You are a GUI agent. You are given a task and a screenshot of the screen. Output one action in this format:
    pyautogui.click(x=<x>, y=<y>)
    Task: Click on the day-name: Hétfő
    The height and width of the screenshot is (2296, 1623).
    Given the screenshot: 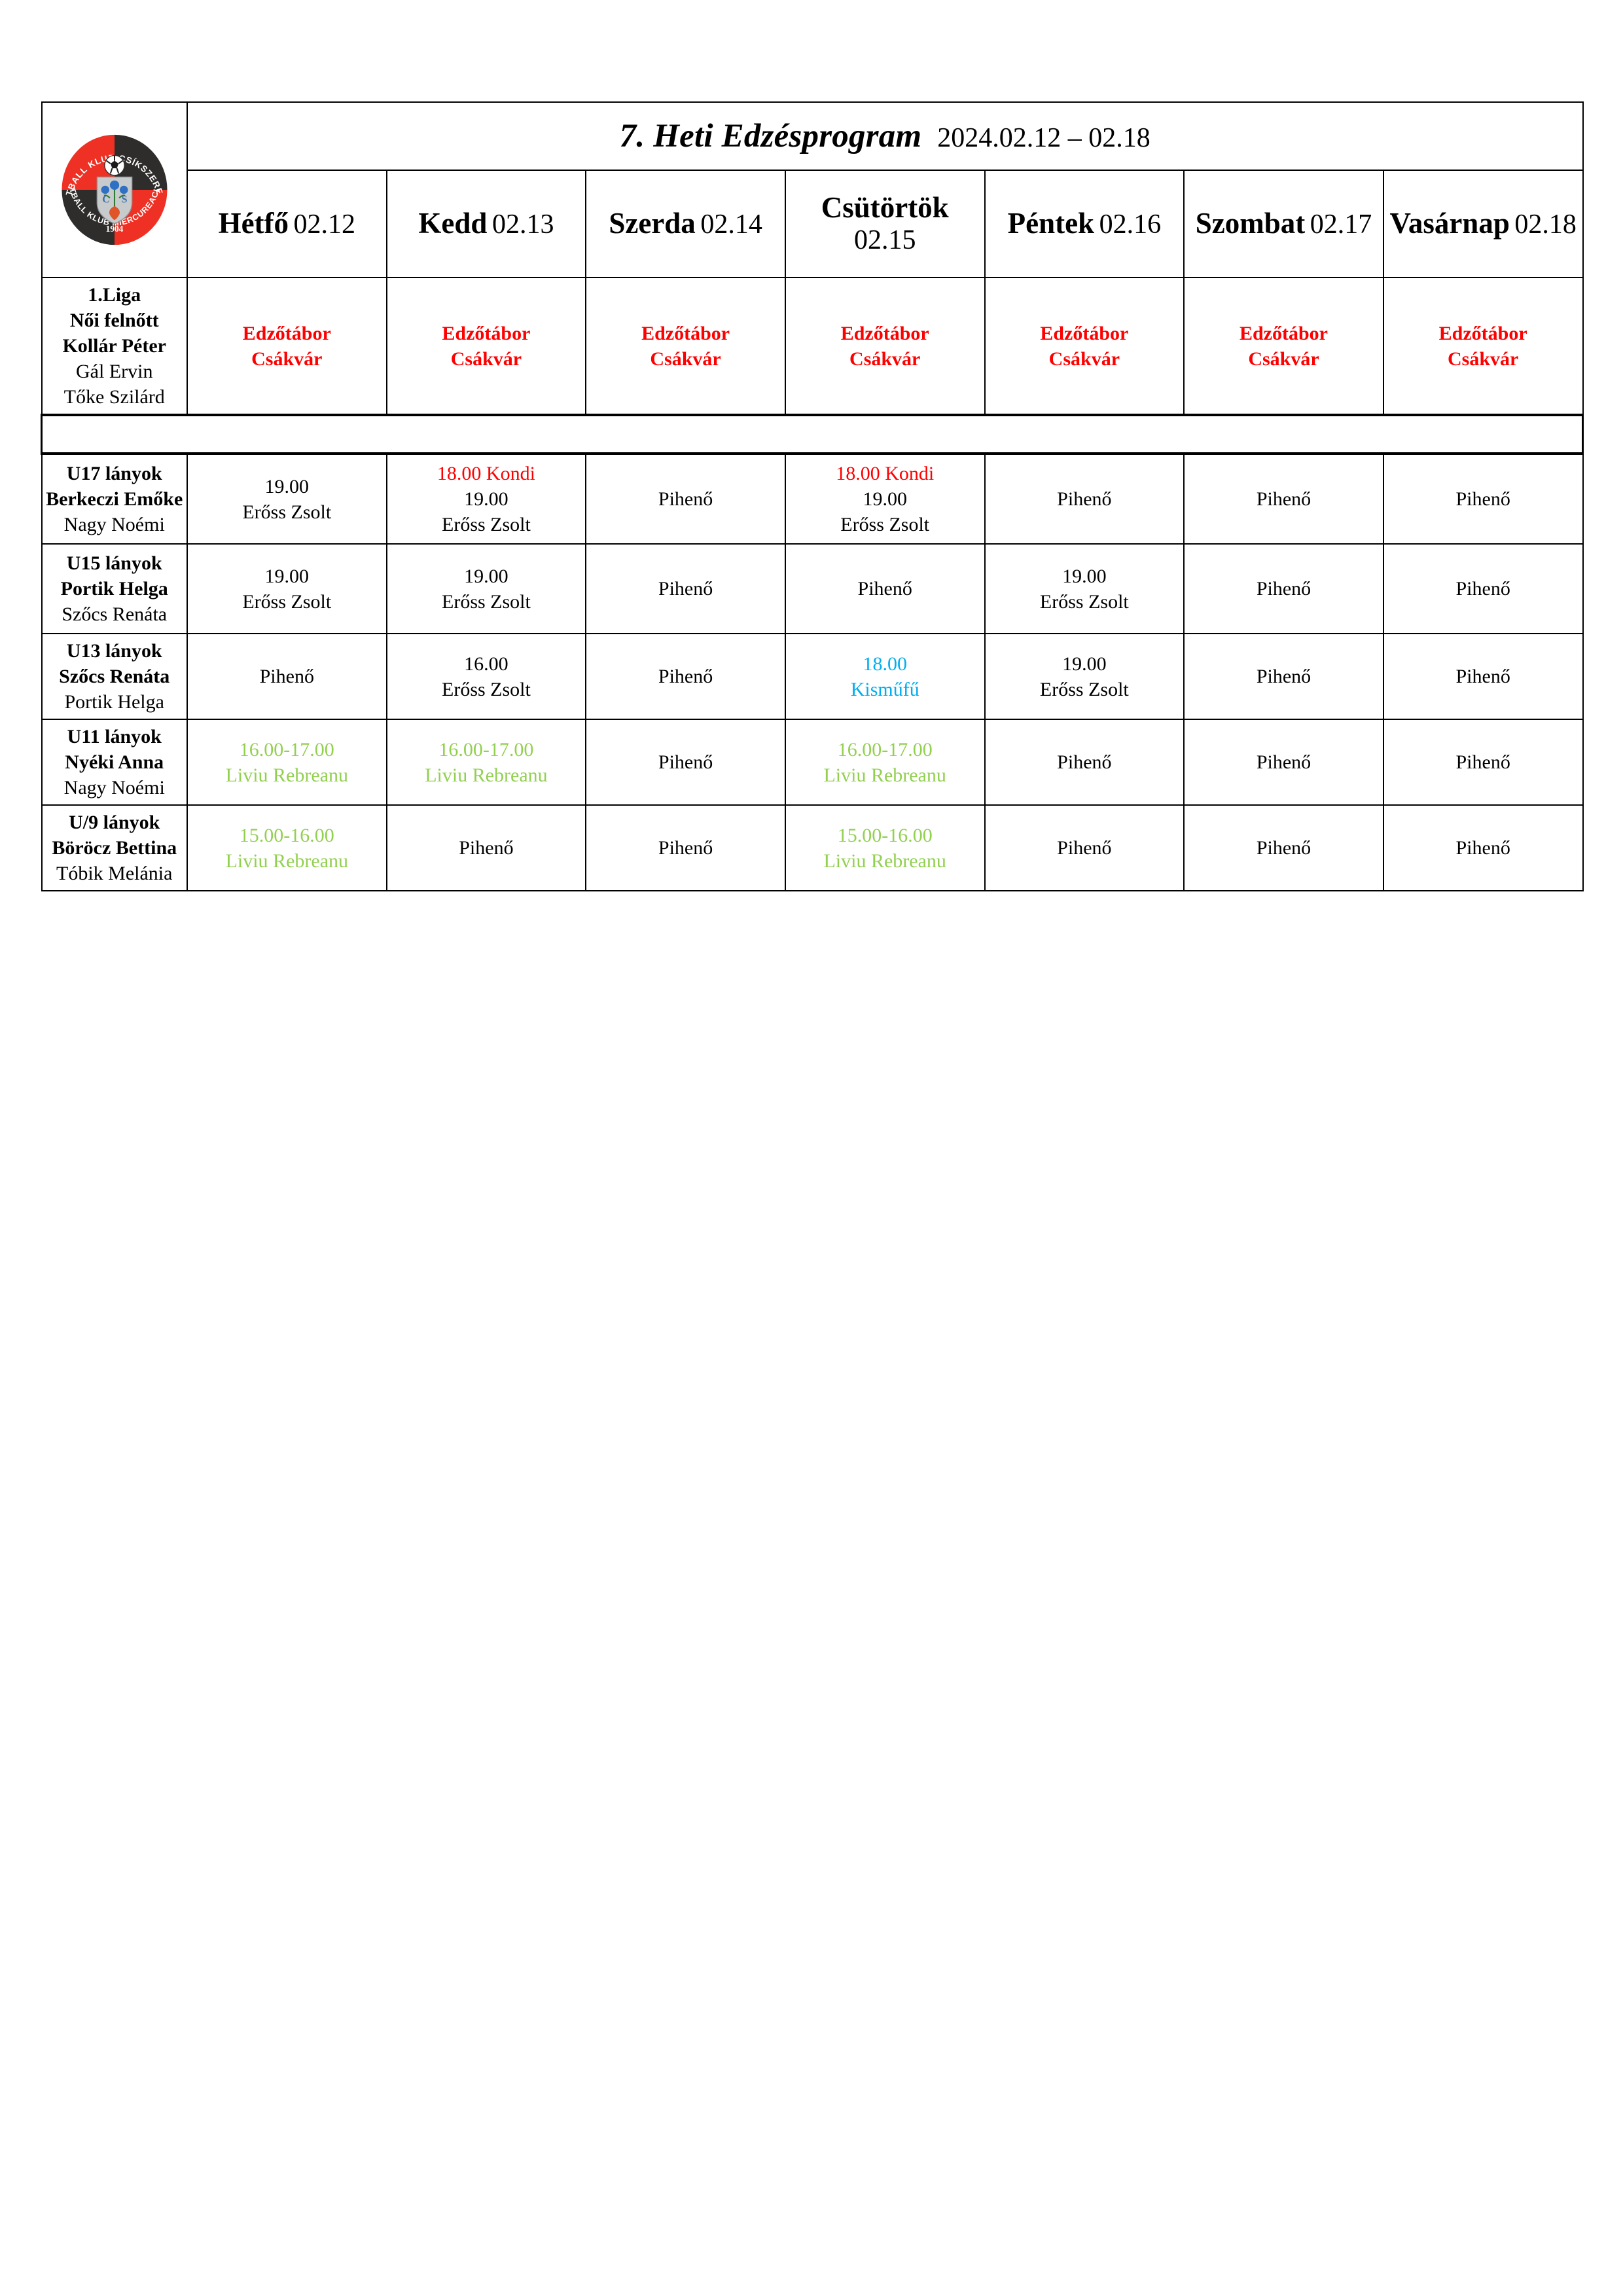 What is the action you would take?
    pyautogui.click(x=253, y=223)
    